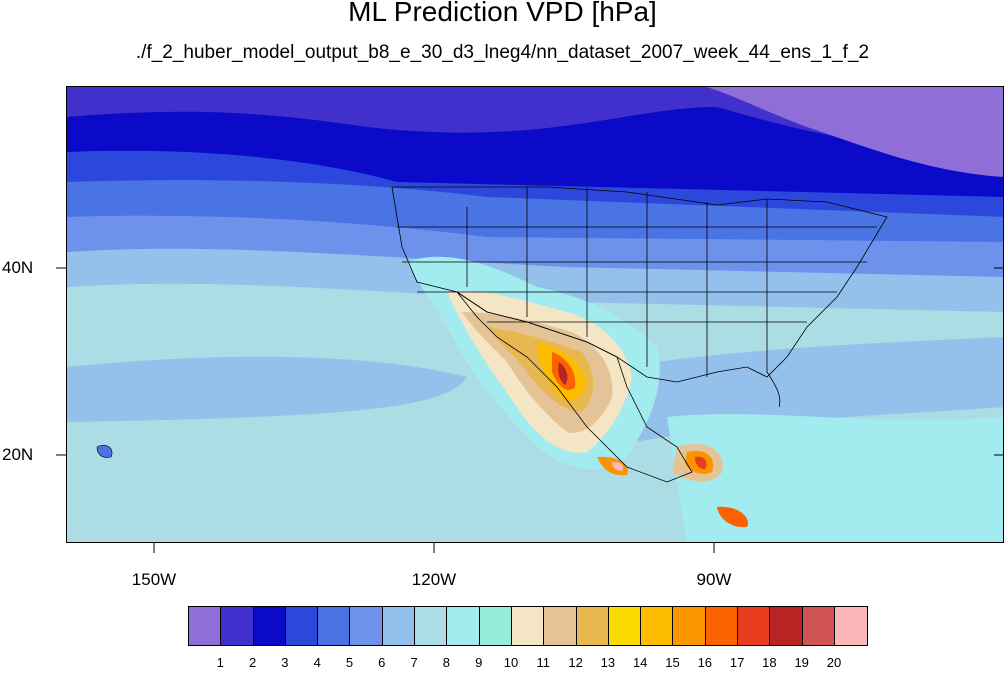  What do you see at coordinates (154, 579) in the screenshot?
I see `lon-label-150w: 150W` at bounding box center [154, 579].